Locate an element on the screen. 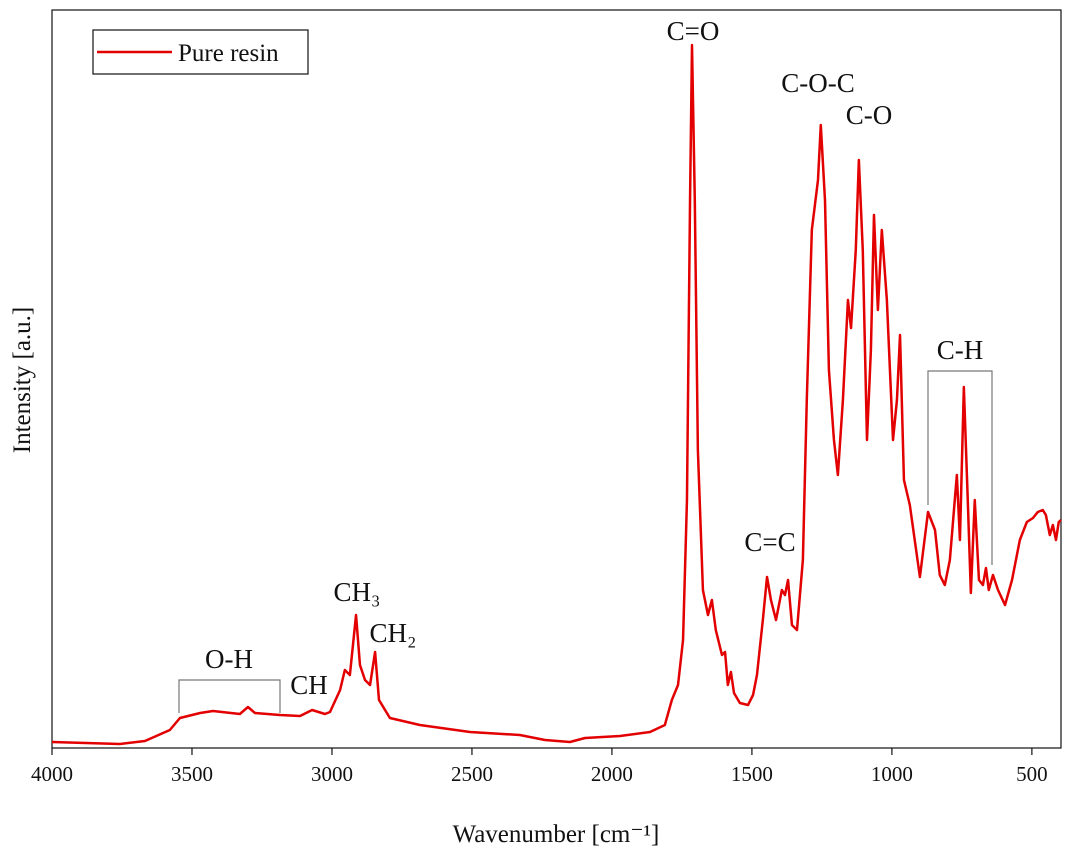 The width and height of the screenshot is (1070, 857). x-tick-label: 1500 is located at coordinates (752, 774).